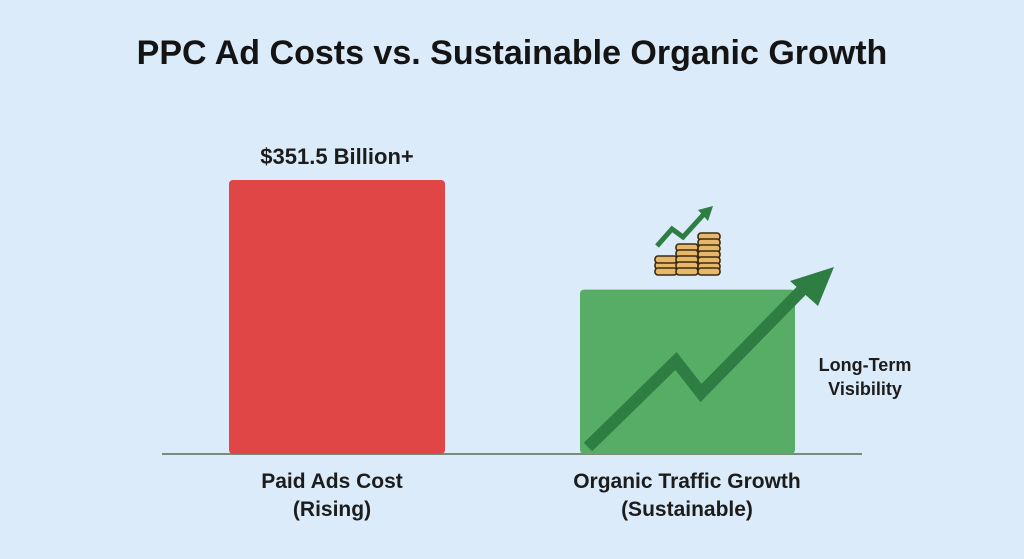 Image resolution: width=1024 pixels, height=559 pixels. Describe the element at coordinates (332, 481) in the screenshot. I see `category-label-paid-line1: Paid Ads Cost` at that location.